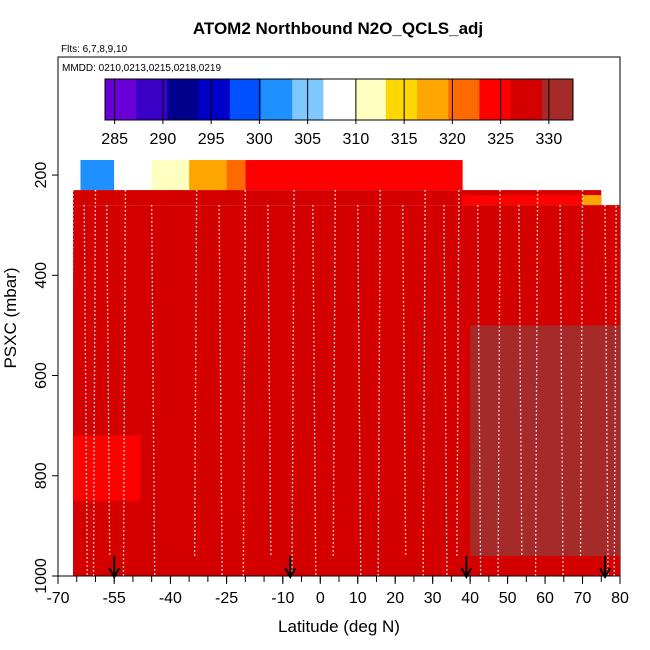  What do you see at coordinates (337, 591) in the screenshot?
I see `x-axis: -70 -55 -40 -25 -10 0 10 20 30 40 50 60 70 80` at bounding box center [337, 591].